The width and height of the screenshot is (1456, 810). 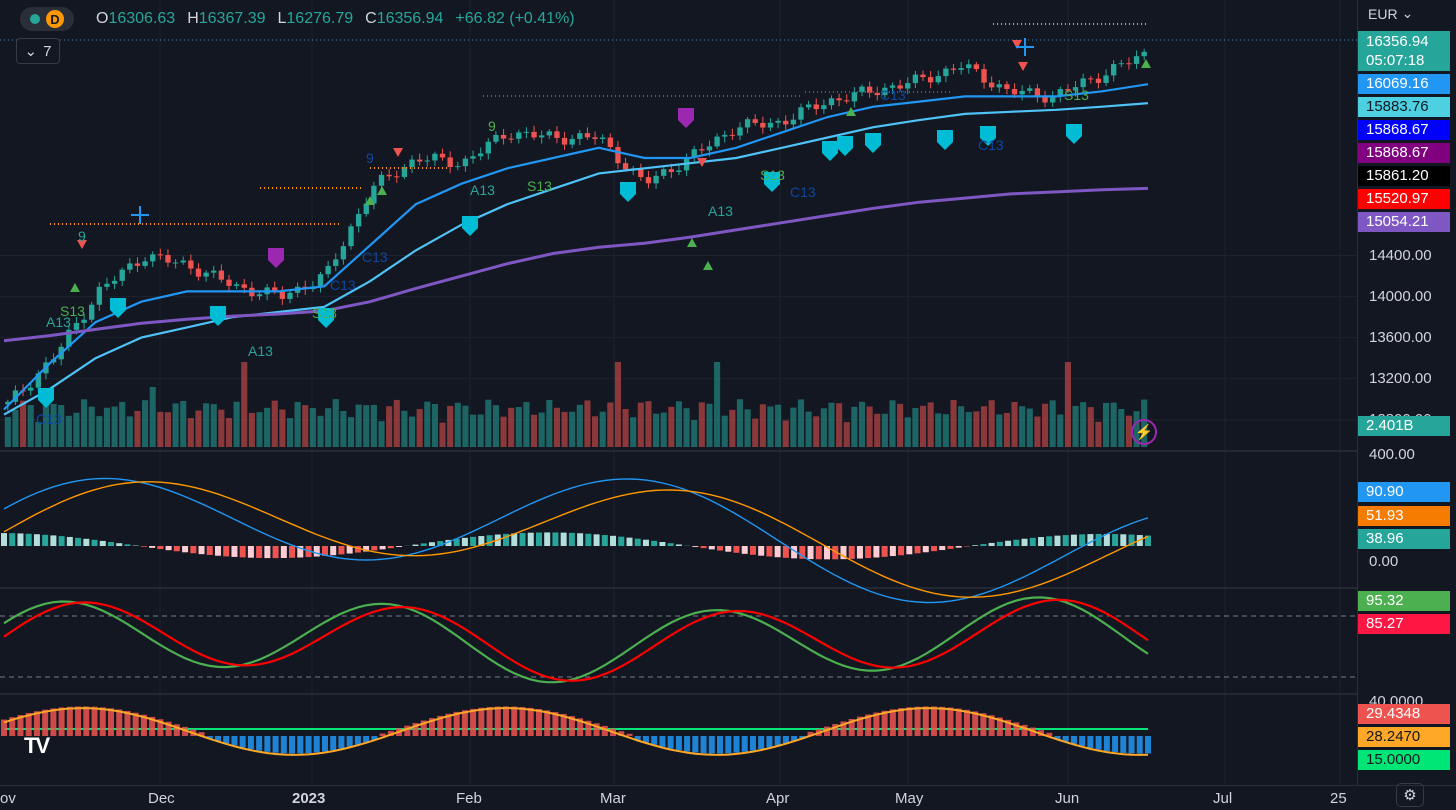 What do you see at coordinates (47, 51) in the screenshot?
I see `legend-count: 7` at bounding box center [47, 51].